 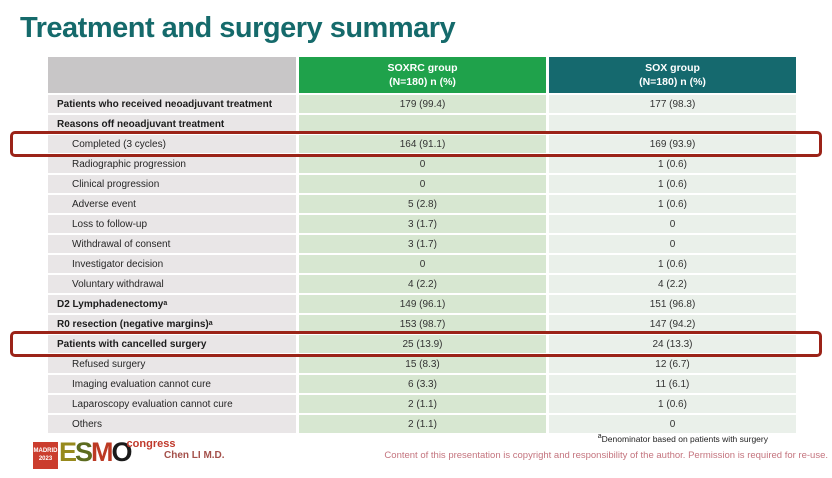 I want to click on esmo-wordmark: ESMO, so click(x=96, y=452).